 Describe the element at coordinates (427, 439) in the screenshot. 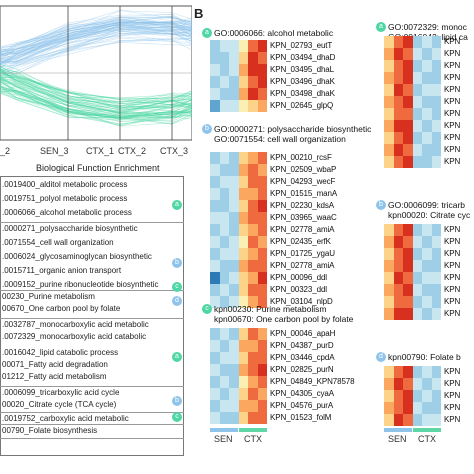

I see `group-label-ctx: CTX` at that location.